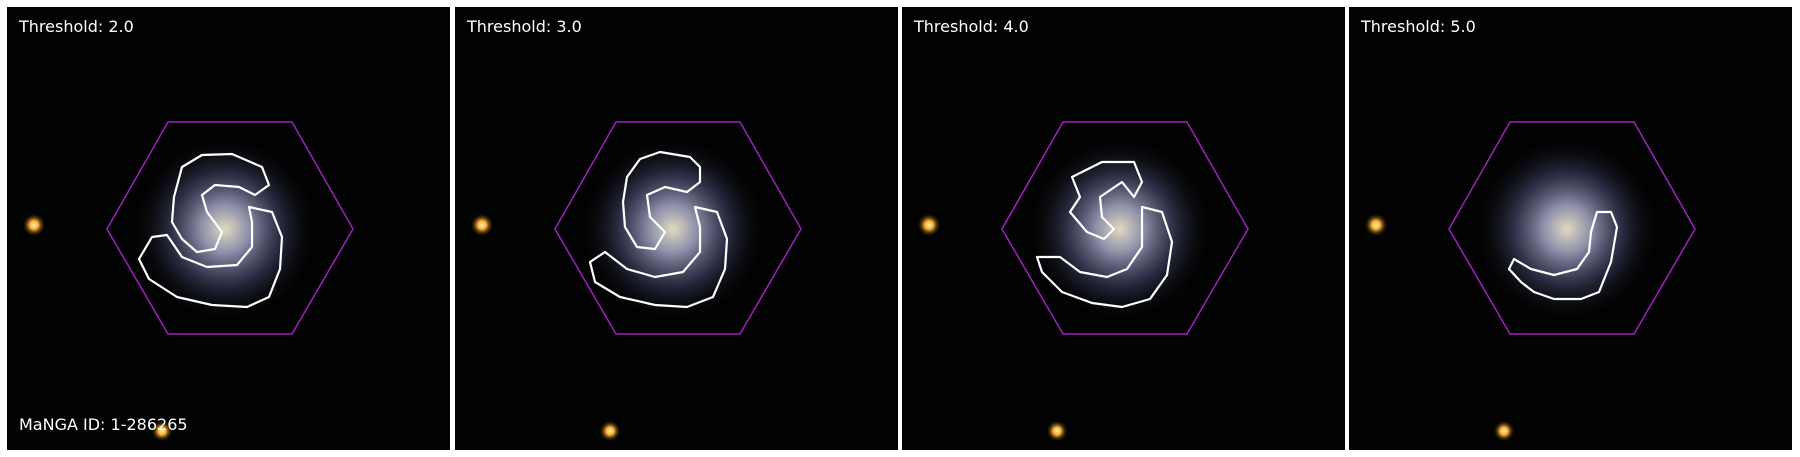 This screenshot has height=457, width=1800. Describe the element at coordinates (103, 424) in the screenshot. I see `manga-id-label: MaNGA ID: 1-286265` at that location.